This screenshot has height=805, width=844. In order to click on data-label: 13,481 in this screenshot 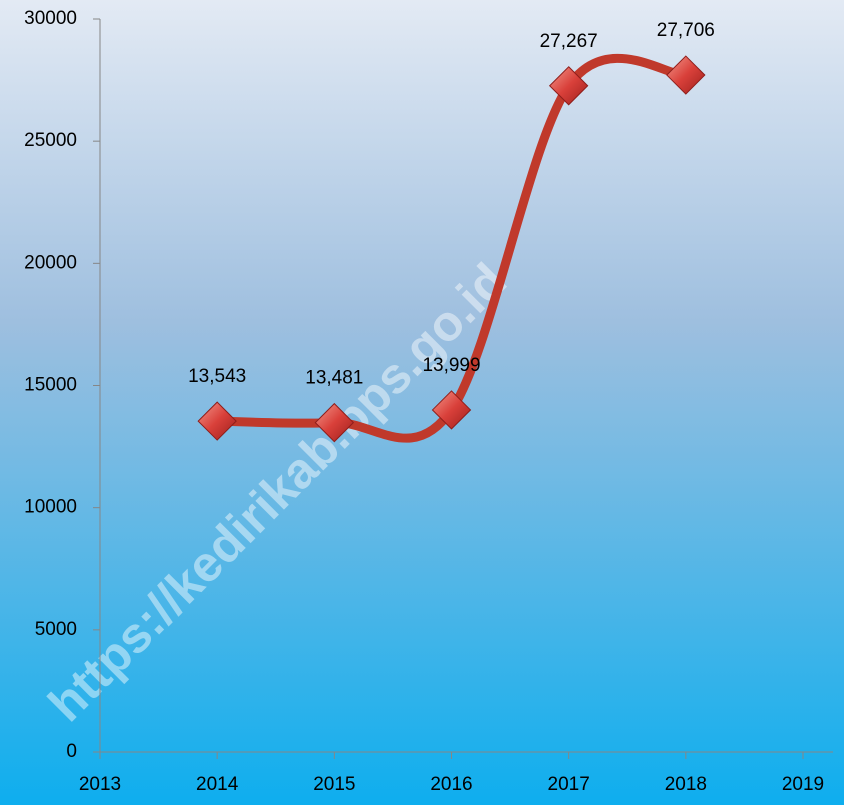, I will do `click(334, 378)`.